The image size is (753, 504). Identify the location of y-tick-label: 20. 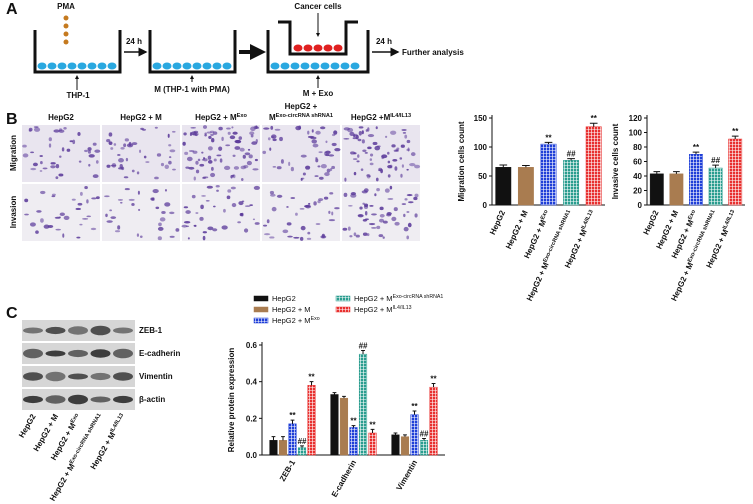
(637, 191).